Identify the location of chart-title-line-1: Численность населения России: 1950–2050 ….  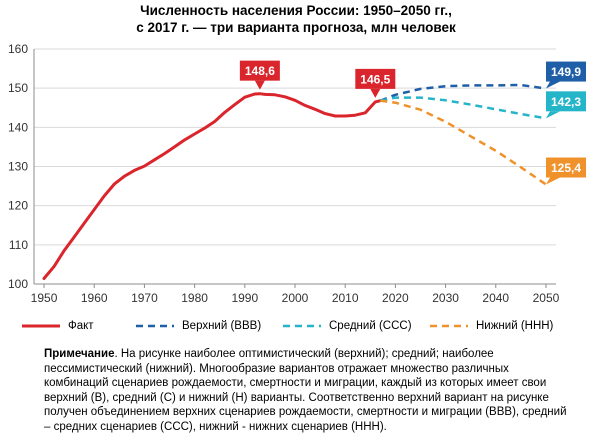
(296, 10).